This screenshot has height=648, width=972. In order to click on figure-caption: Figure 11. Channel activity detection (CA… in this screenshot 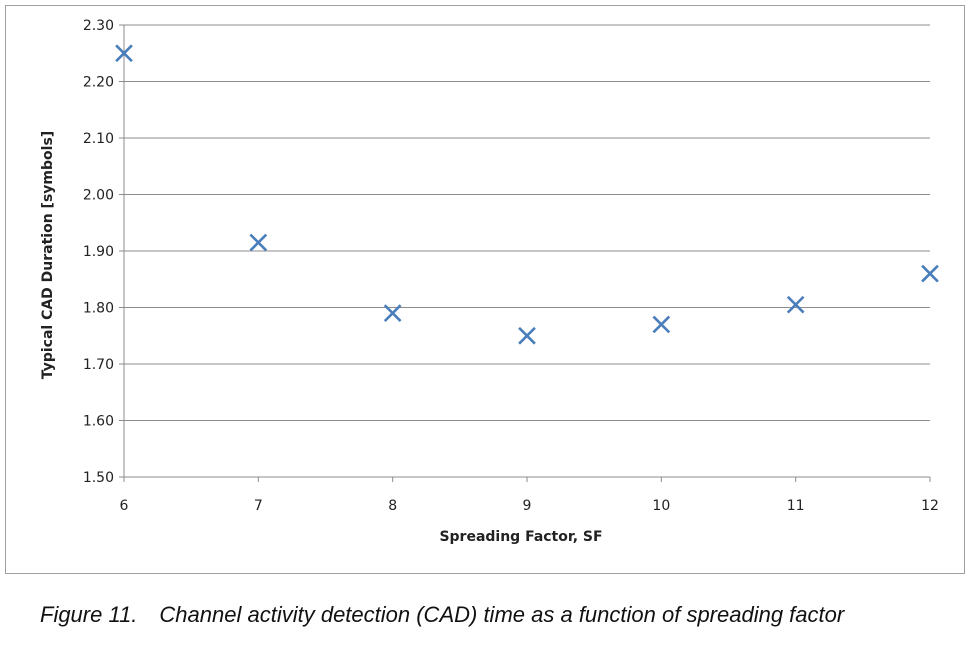, I will do `click(505, 615)`.